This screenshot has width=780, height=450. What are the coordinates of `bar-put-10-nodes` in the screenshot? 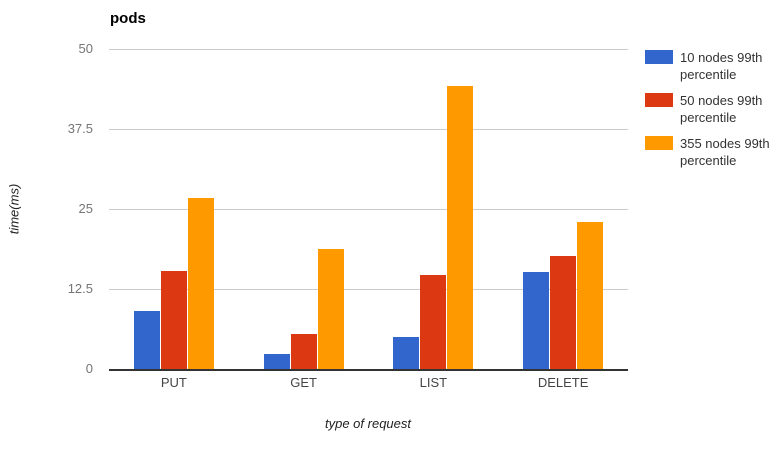 It's located at (146, 340).